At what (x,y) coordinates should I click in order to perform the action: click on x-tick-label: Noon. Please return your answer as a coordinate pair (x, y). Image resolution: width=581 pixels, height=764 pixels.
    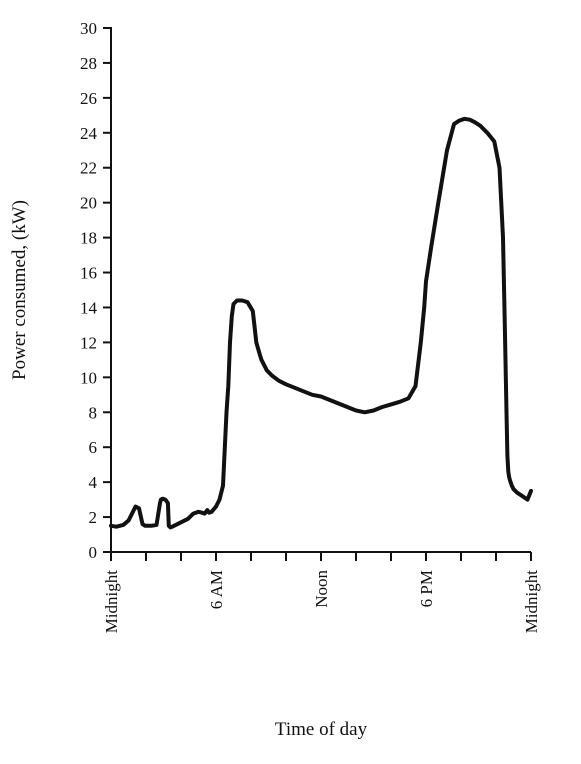
    Looking at the image, I should click on (321, 589).